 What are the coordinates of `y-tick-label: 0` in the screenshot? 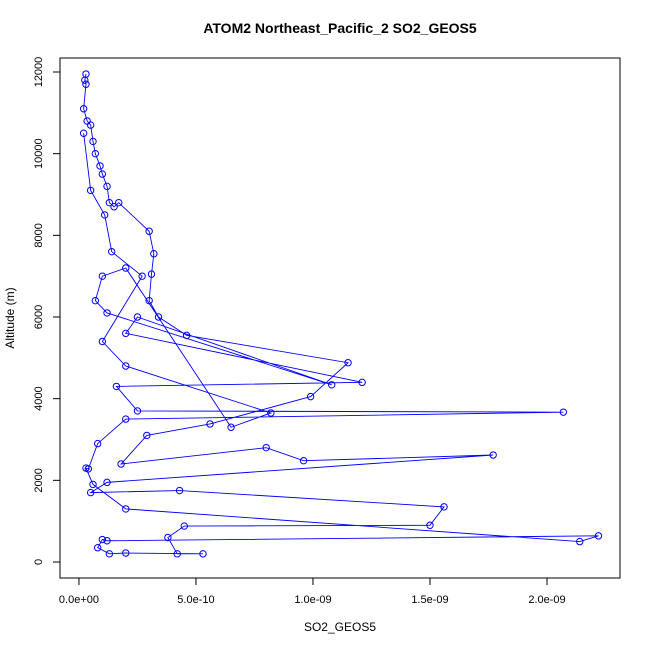 It's located at (39, 562).